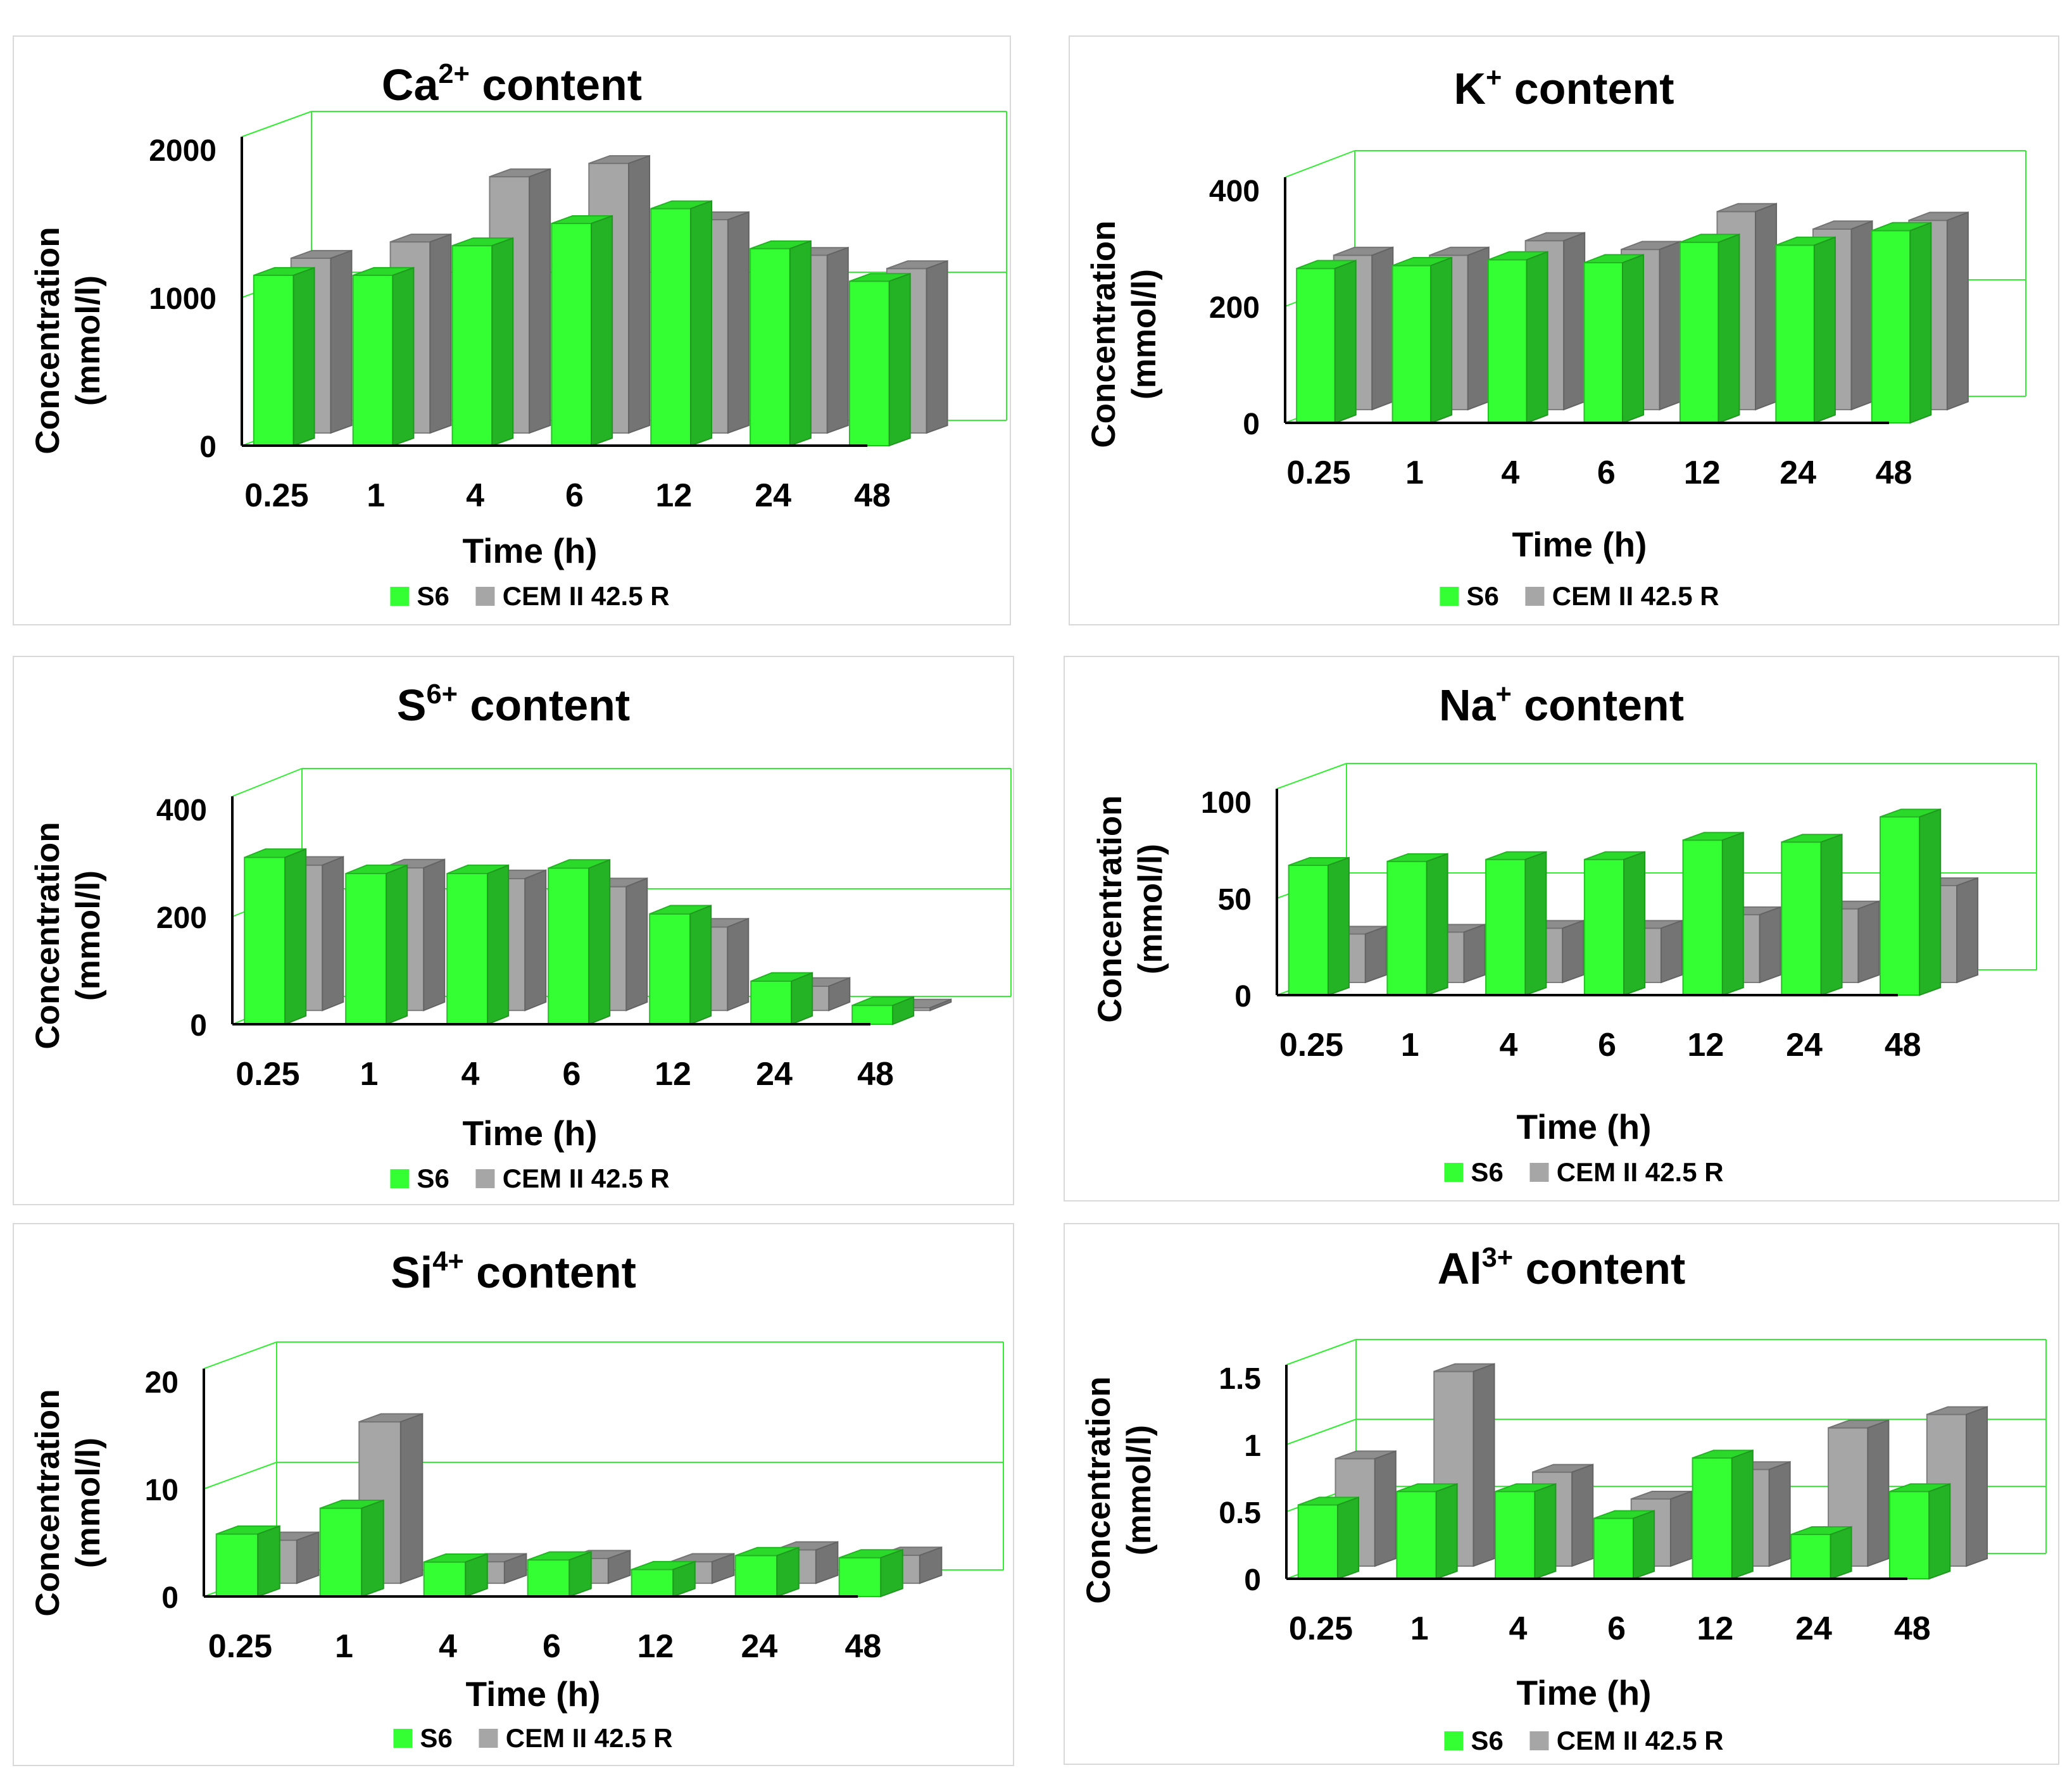 This screenshot has height=1775, width=2072. Describe the element at coordinates (1322, 1432) in the screenshot. I see `gridline-depth` at that location.